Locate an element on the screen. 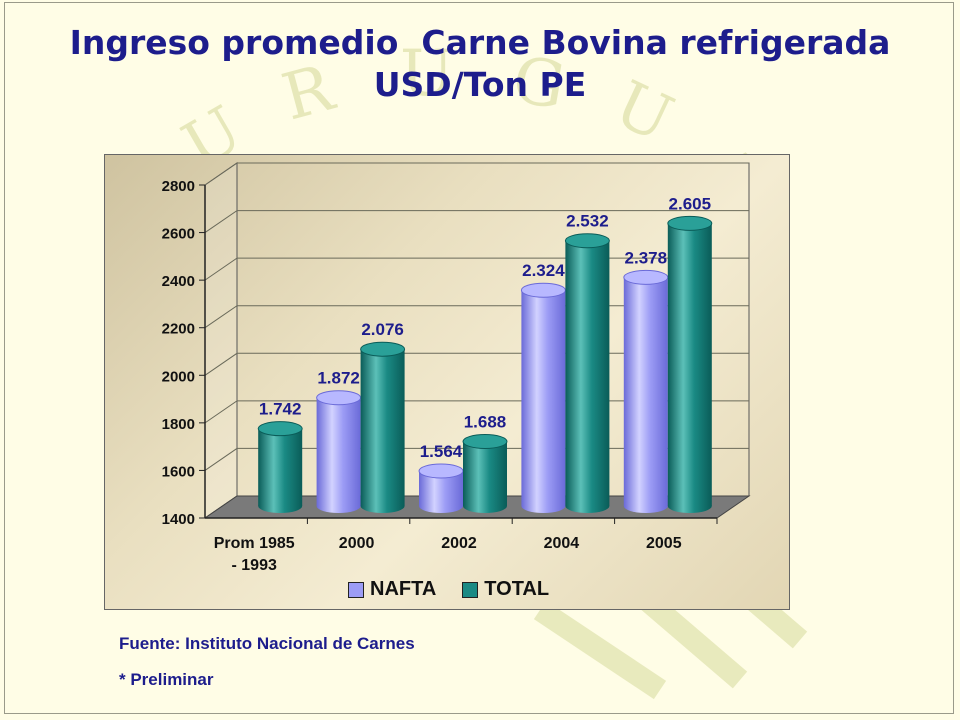  data-label: 2.324 is located at coordinates (543, 270).